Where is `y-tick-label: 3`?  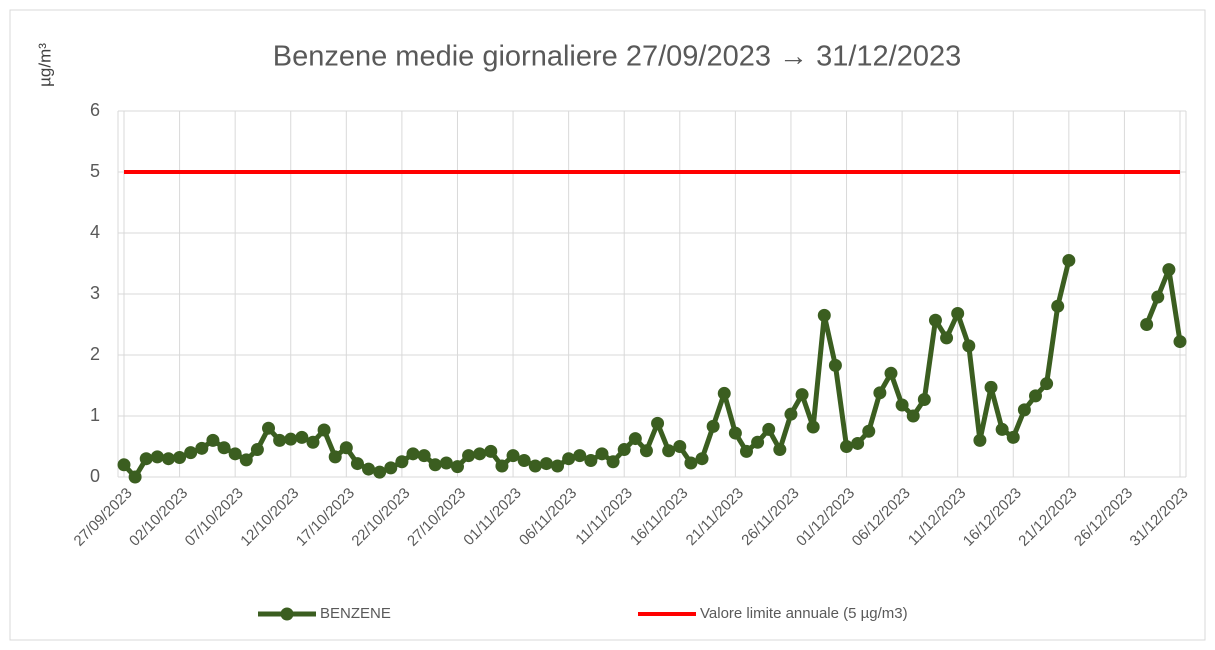 y-tick-label: 3 is located at coordinates (95, 293).